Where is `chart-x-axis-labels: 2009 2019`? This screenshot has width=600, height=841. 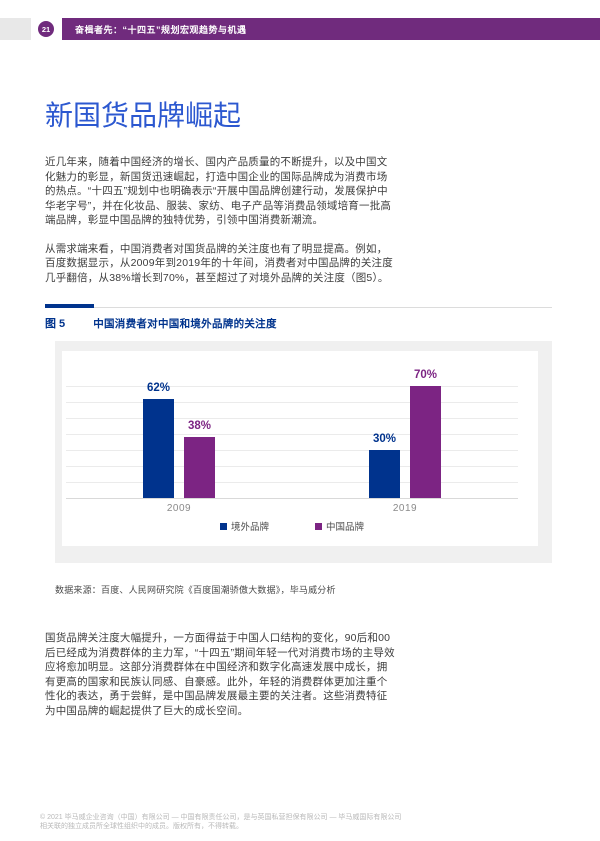
chart-x-axis-labels: 2009 2019 is located at coordinates (292, 508).